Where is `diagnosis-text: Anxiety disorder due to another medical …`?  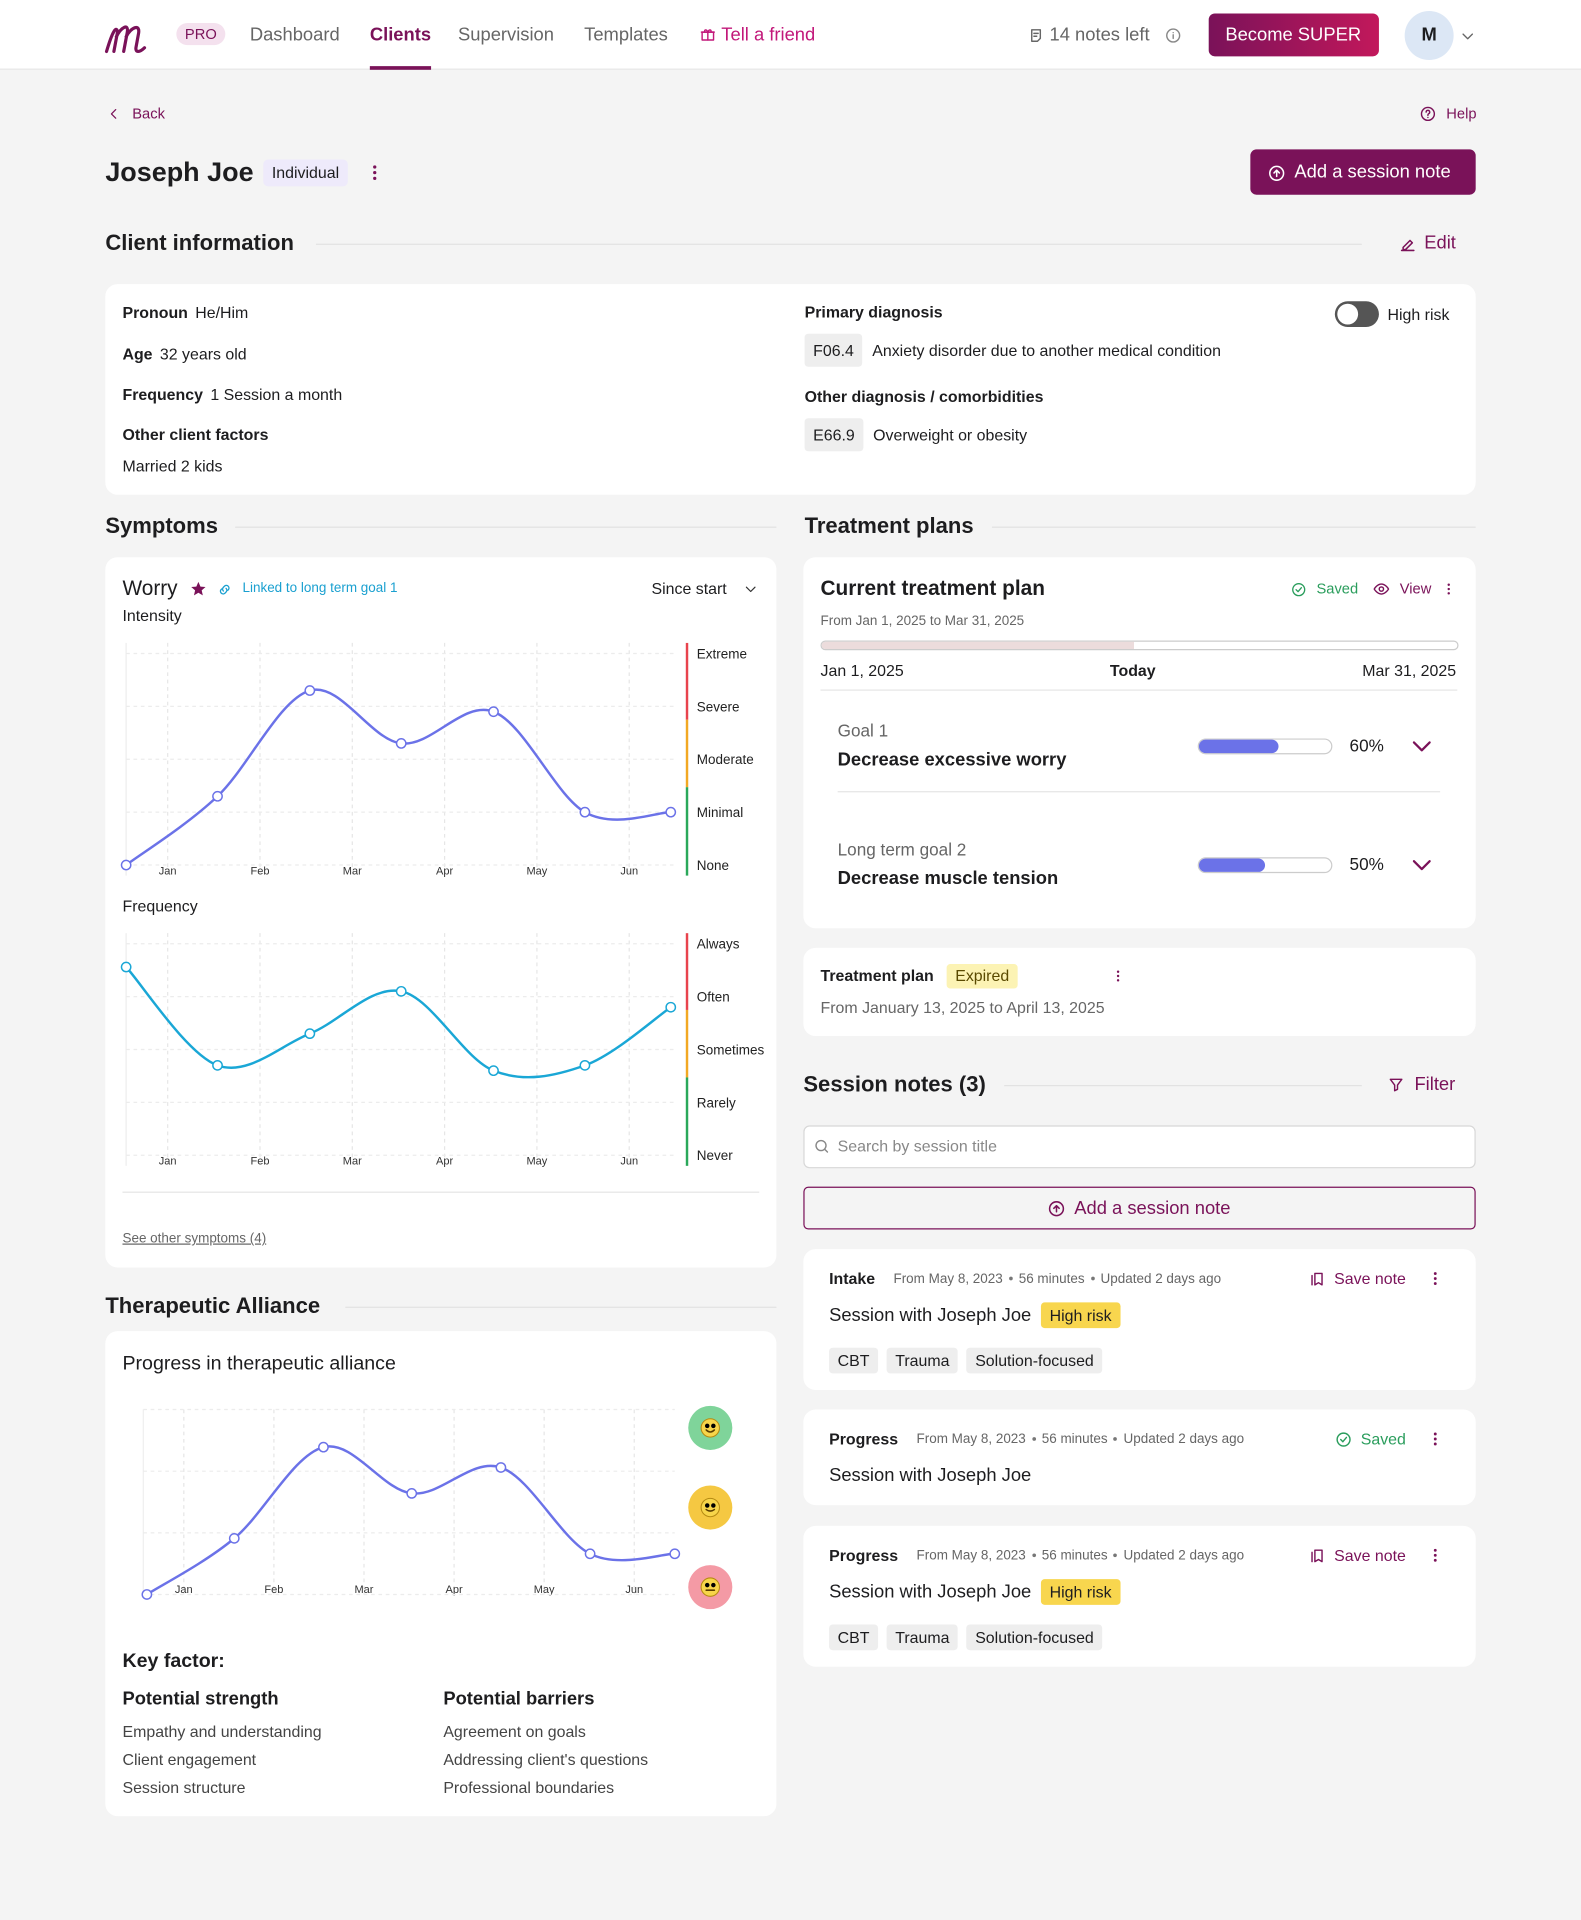 diagnosis-text: Anxiety disorder due to another medical … is located at coordinates (1046, 350).